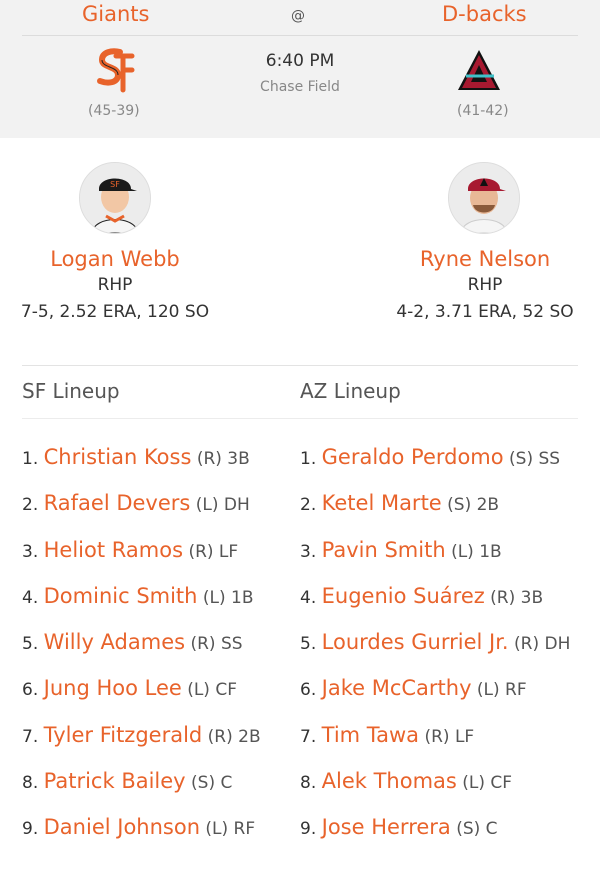 The height and width of the screenshot is (881, 600). I want to click on away-team-name: Giants, so click(116, 14).